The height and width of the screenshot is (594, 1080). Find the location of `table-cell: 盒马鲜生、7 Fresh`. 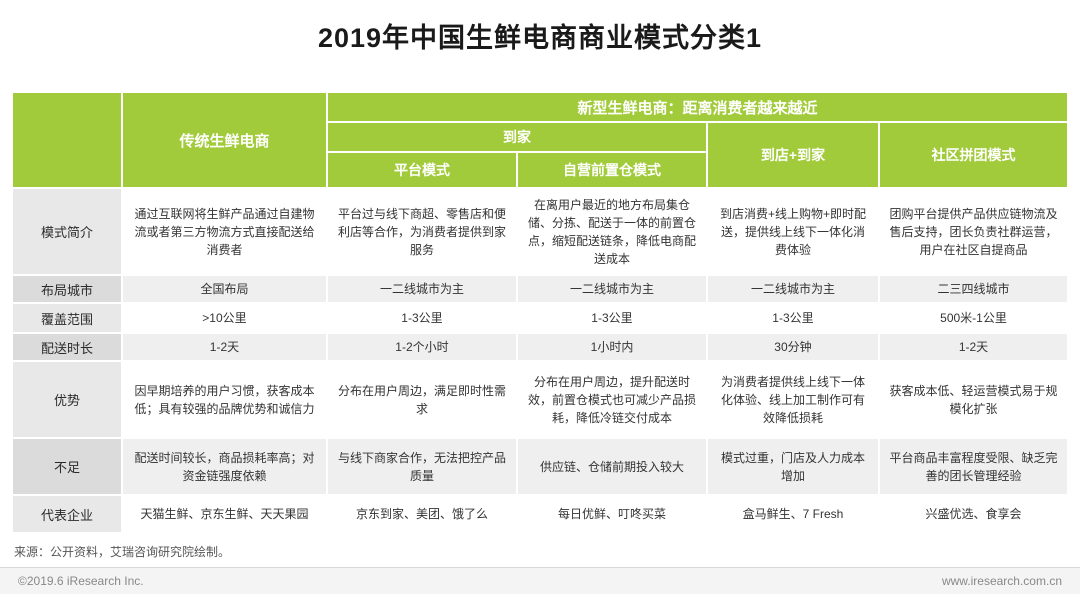

table-cell: 盒马鲜生、7 Fresh is located at coordinates (792, 514).